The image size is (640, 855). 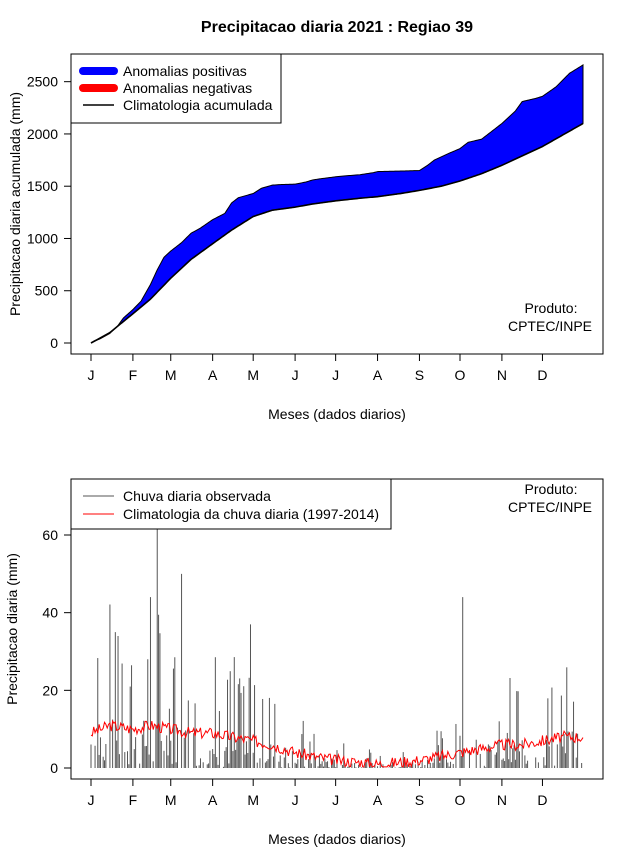 What do you see at coordinates (50, 613) in the screenshot?
I see `daily-y-axis-tick-label: 40` at bounding box center [50, 613].